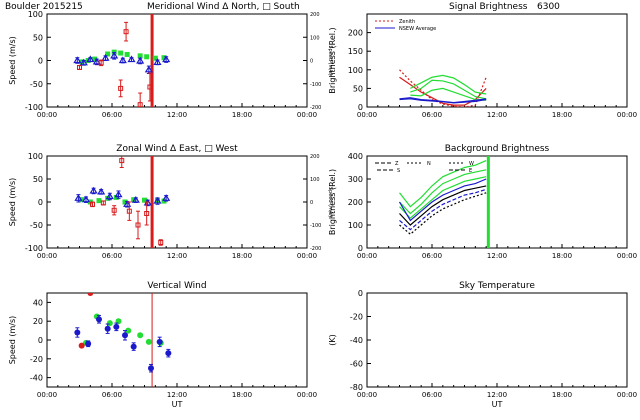 The image size is (640, 420). What do you see at coordinates (355, 33) in the screenshot?
I see `signal-ytick-label: 200` at bounding box center [355, 33].